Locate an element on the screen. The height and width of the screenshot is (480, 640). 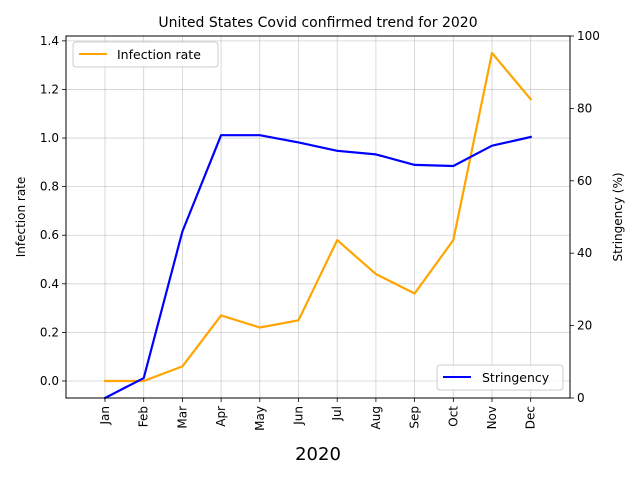
left-tick-label: 0.4 is located at coordinates (49, 284).